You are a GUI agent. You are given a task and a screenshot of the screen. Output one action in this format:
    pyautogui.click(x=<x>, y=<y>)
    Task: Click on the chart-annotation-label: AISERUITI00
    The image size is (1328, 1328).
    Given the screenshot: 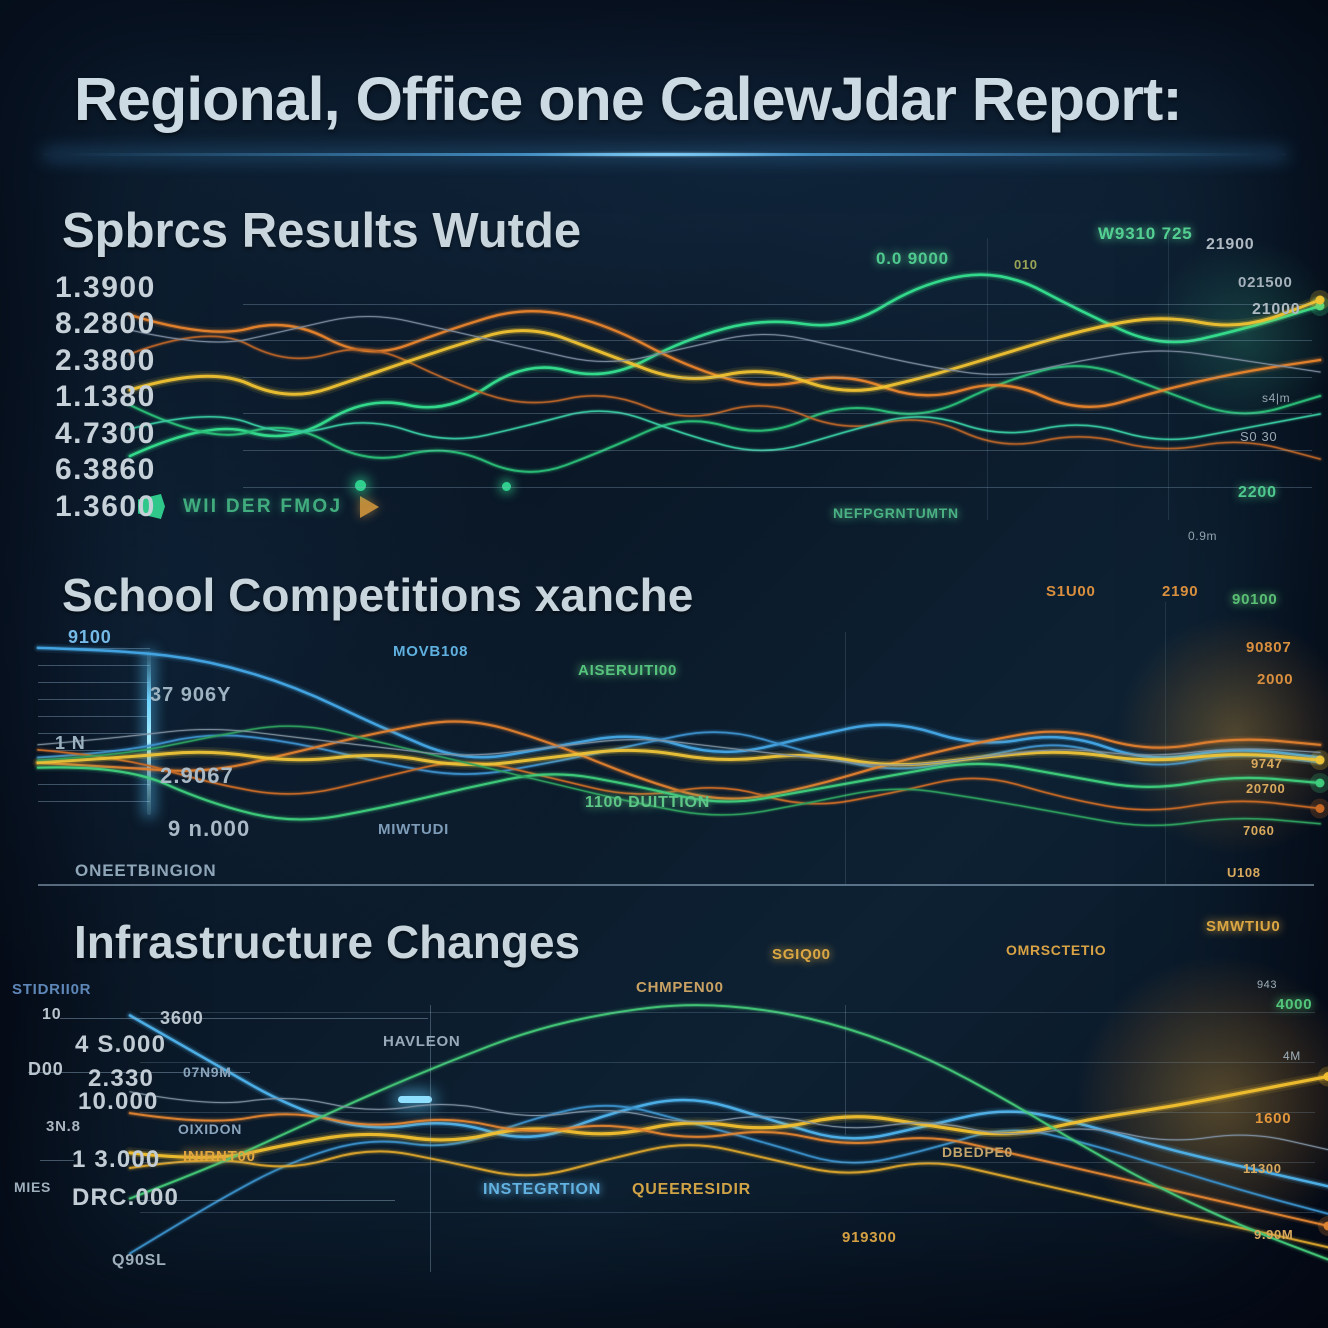 What is the action you would take?
    pyautogui.click(x=628, y=670)
    